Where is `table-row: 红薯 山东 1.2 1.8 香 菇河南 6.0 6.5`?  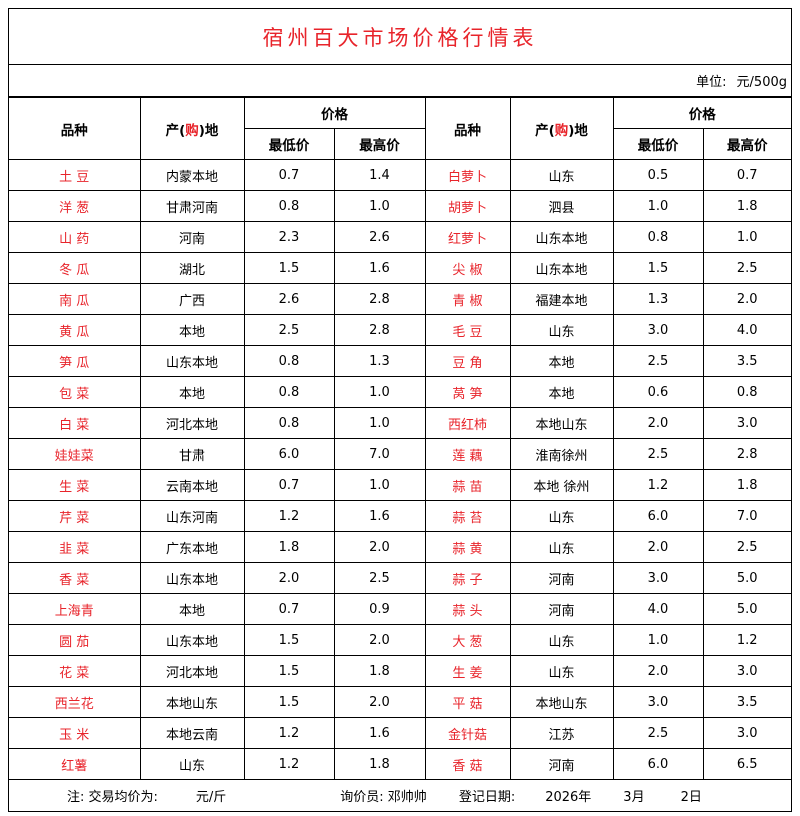 table-row: 红薯 山东 1.2 1.8 香 菇河南 6.0 6.5 is located at coordinates (400, 764).